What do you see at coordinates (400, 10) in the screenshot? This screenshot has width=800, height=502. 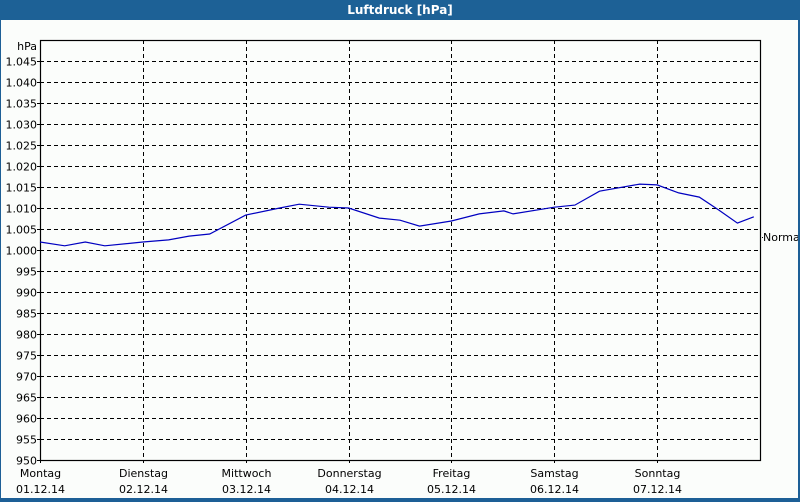 I see `window-title: Luftdruck [hPa]` at bounding box center [400, 10].